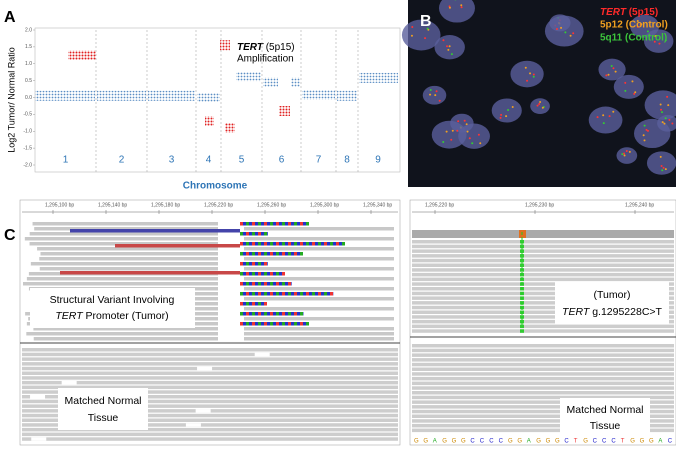 The image size is (676, 449). What do you see at coordinates (28, 98) in the screenshot?
I see `y-tick-label: 0.0` at bounding box center [28, 98].